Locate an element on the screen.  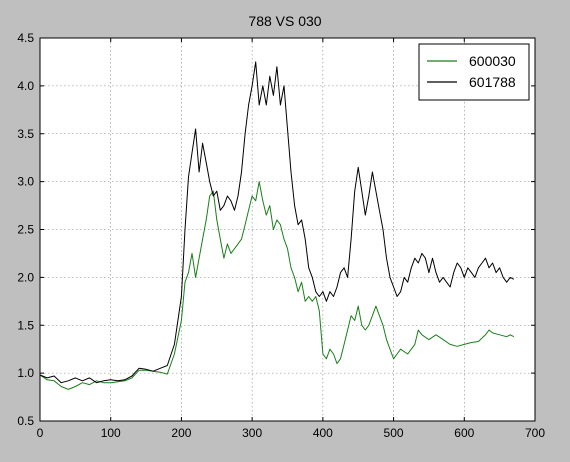
x-tick-label: 0 is located at coordinates (40, 433).